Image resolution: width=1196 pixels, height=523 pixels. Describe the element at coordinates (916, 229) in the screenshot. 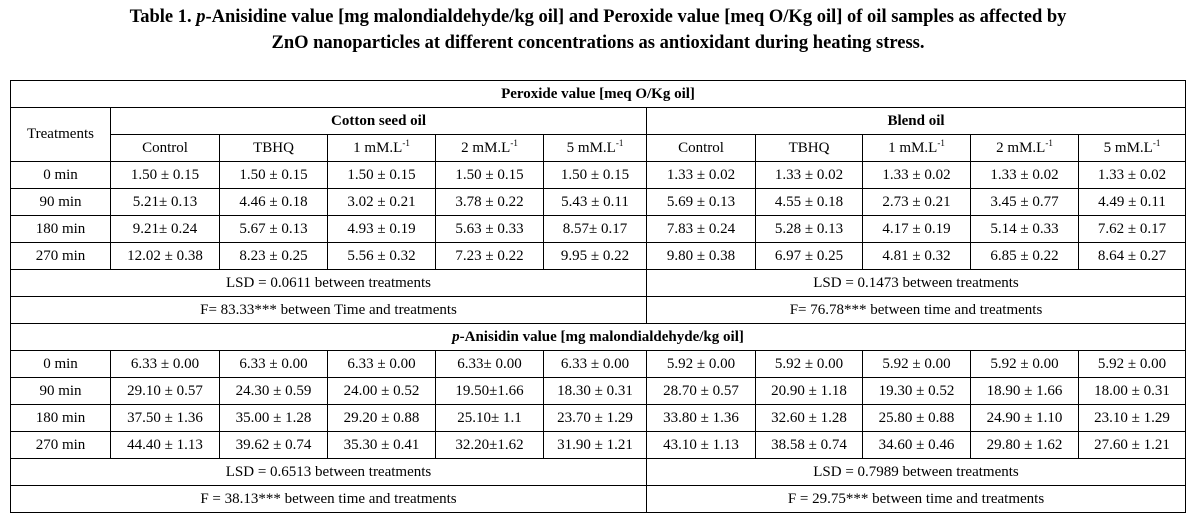

I see `peroxide-value-cell: 4.17 ± 0.19` at that location.